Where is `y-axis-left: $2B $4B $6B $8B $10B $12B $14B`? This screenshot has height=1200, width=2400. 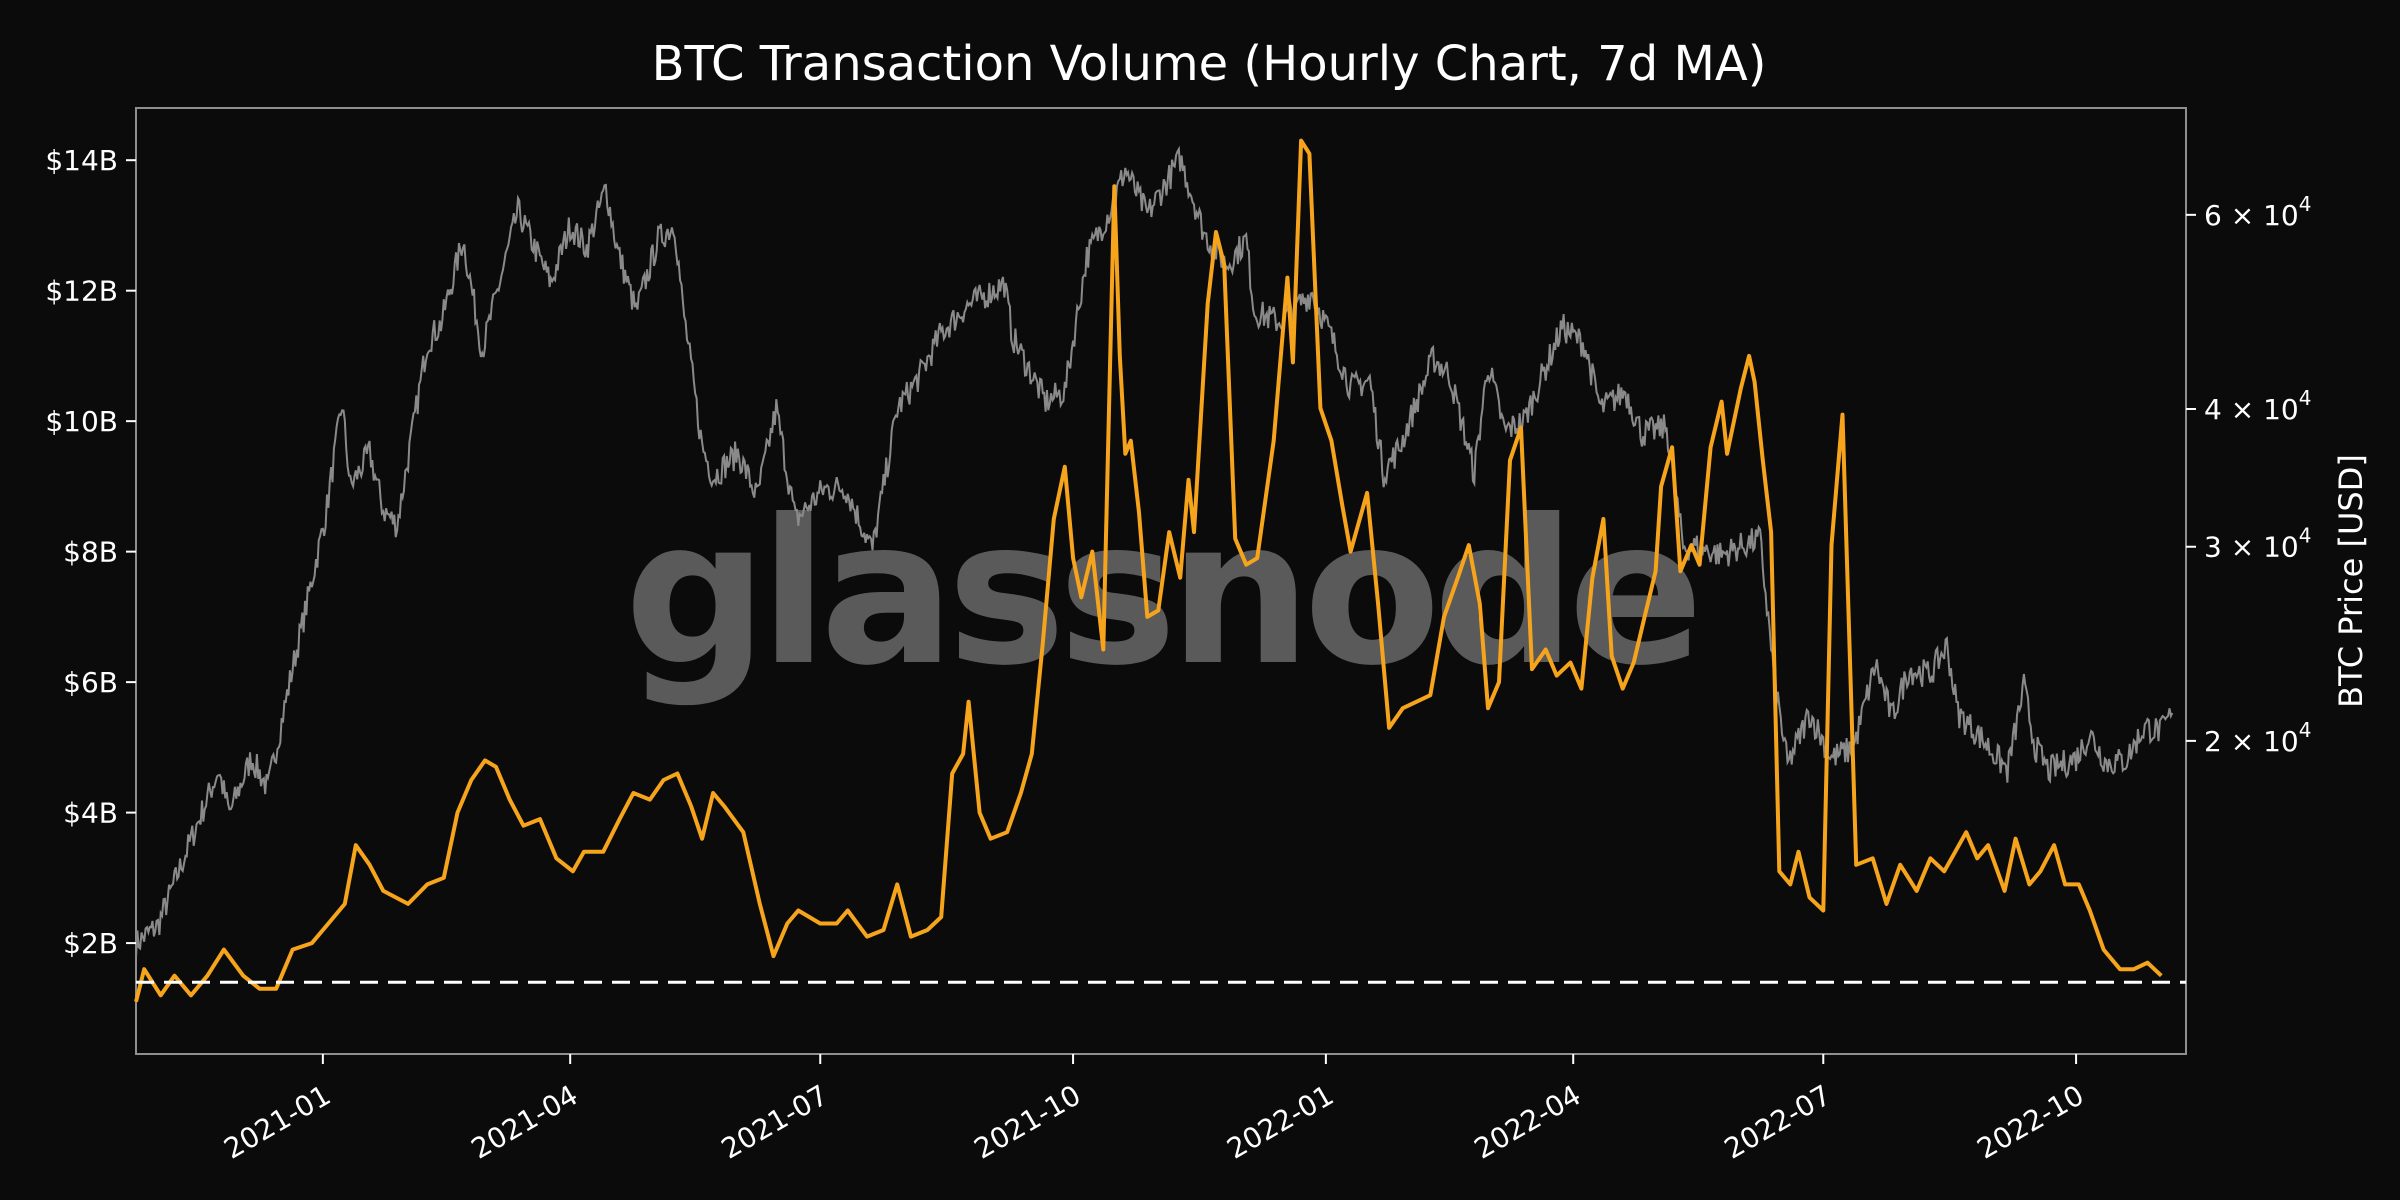
y-axis-left: $2B $4B $6B $8B $10B $12B $14B is located at coordinates (90, 552).